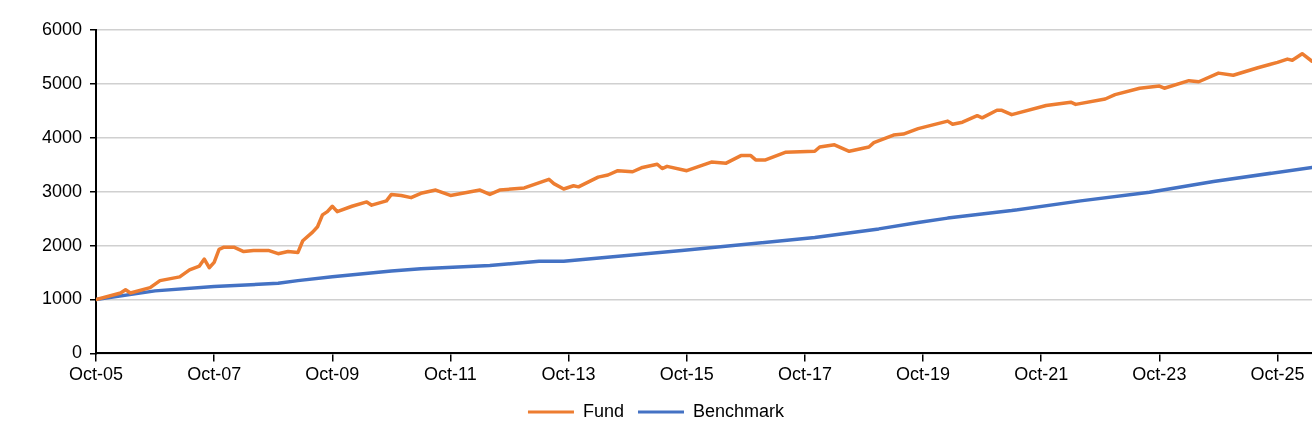 The height and width of the screenshot is (431, 1312). What do you see at coordinates (61, 28) in the screenshot?
I see `y-tick-label: 6000` at bounding box center [61, 28].